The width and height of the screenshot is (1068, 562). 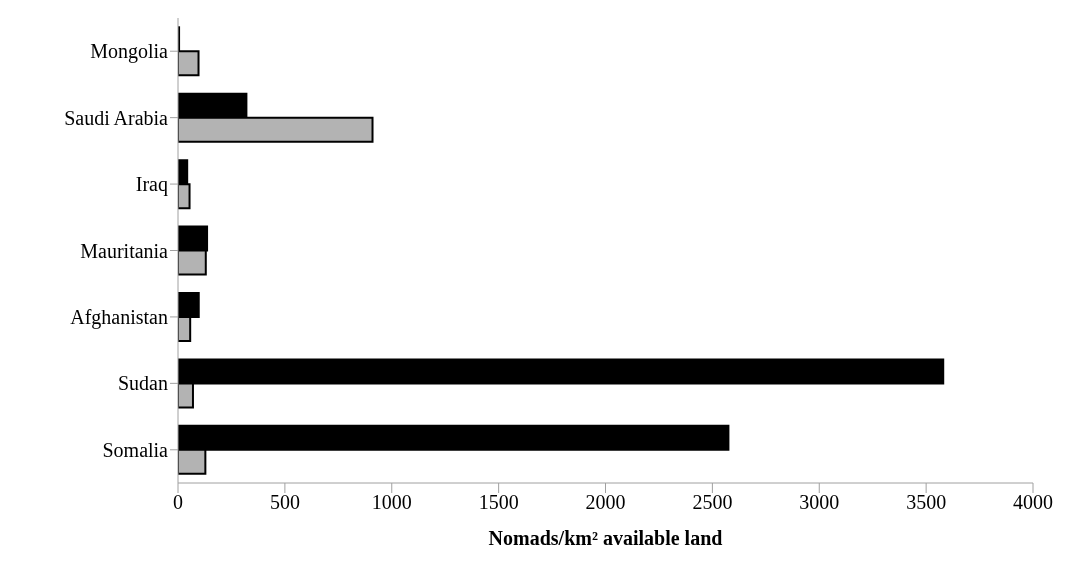 I want to click on x-tick-label: 1500, so click(x=498, y=502).